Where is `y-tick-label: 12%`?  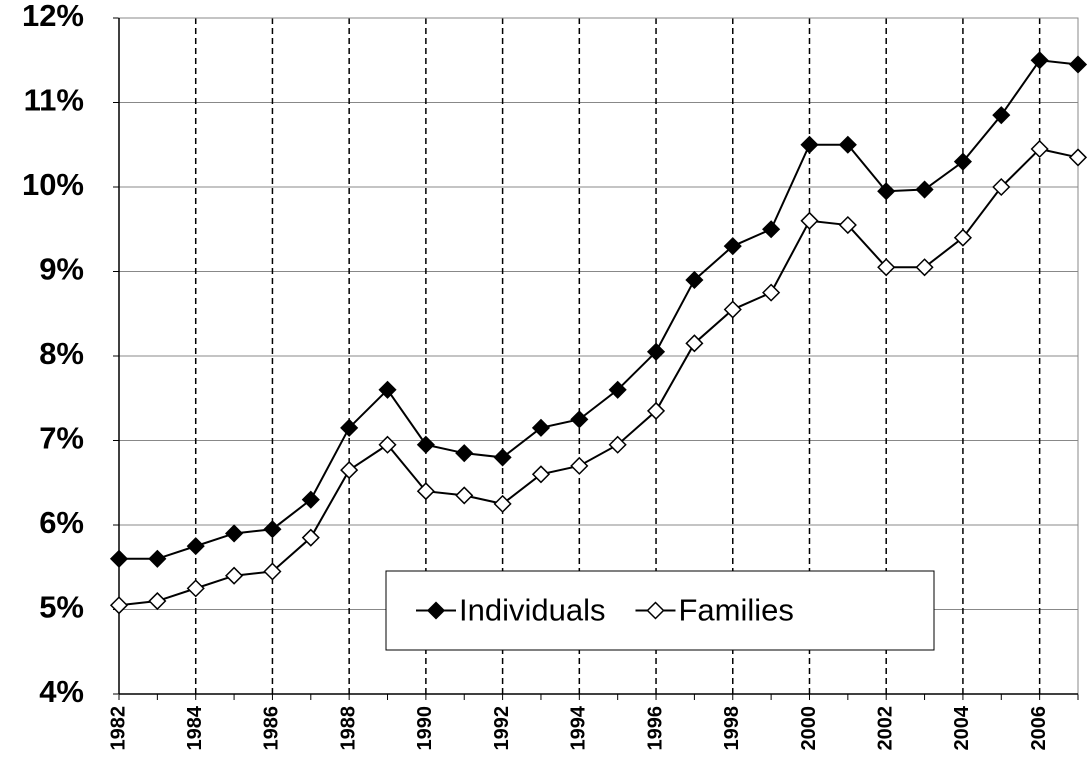
y-tick-label: 12% is located at coordinates (53, 16).